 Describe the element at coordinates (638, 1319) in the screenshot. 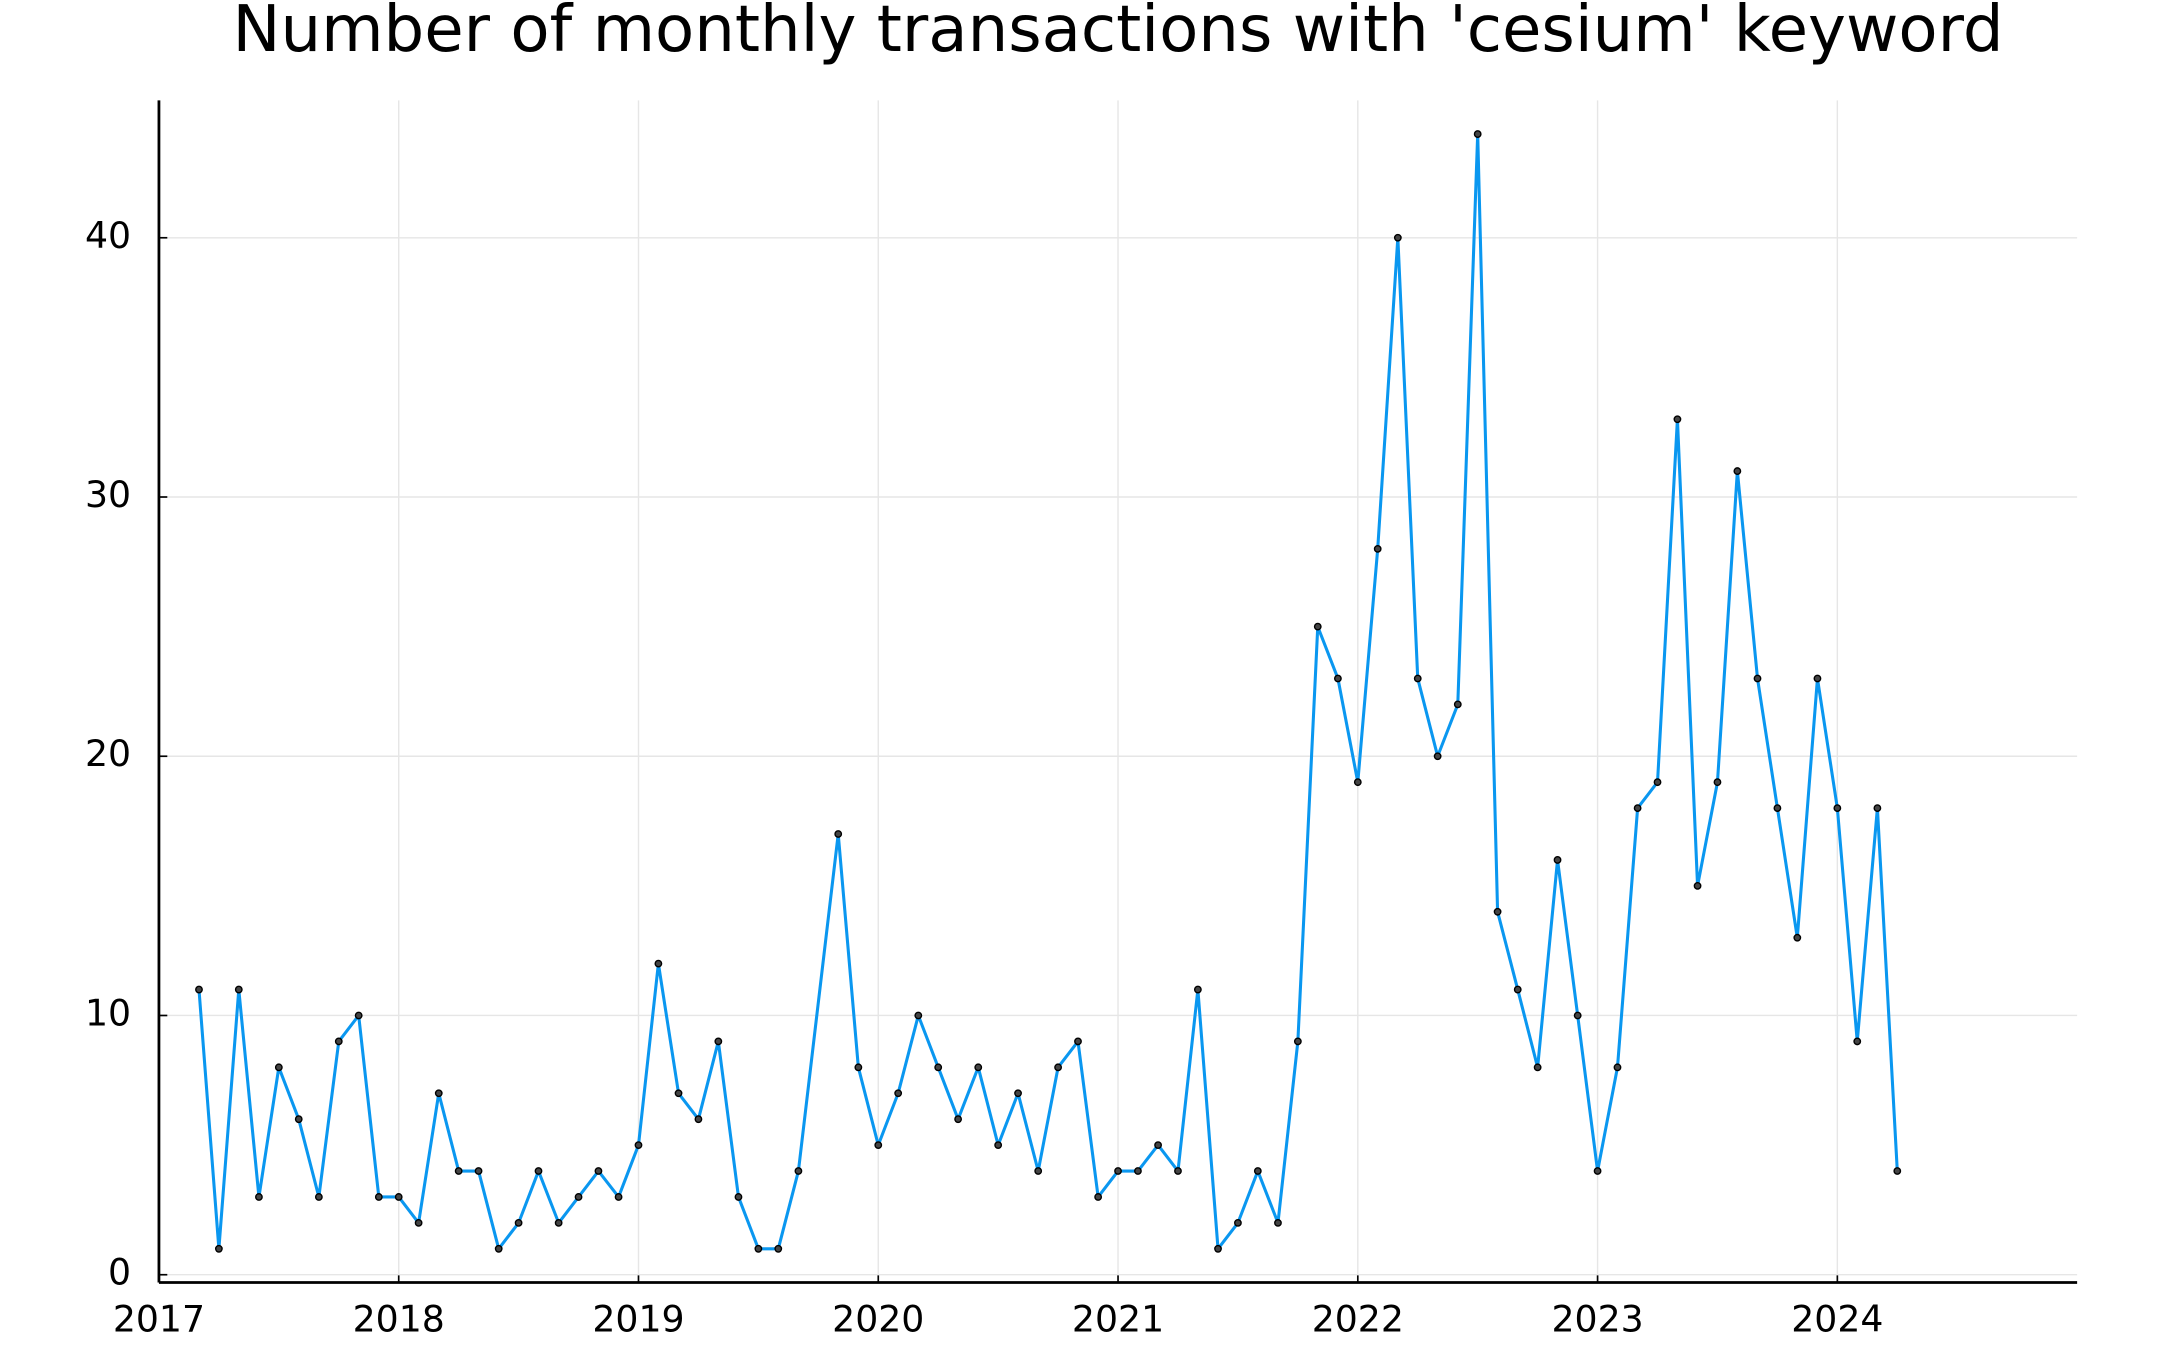

I see `x-tick-label: 2019` at that location.